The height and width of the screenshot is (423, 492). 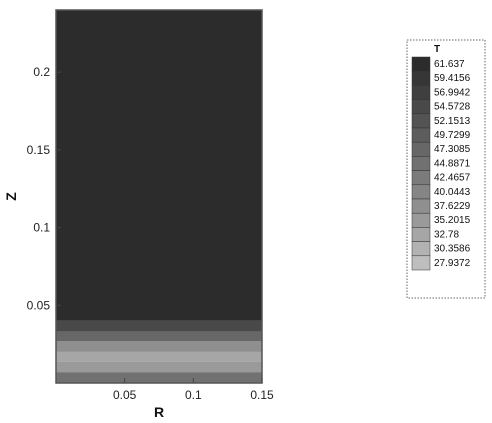 I want to click on legend-level-label: 42.4657, so click(x=452, y=178).